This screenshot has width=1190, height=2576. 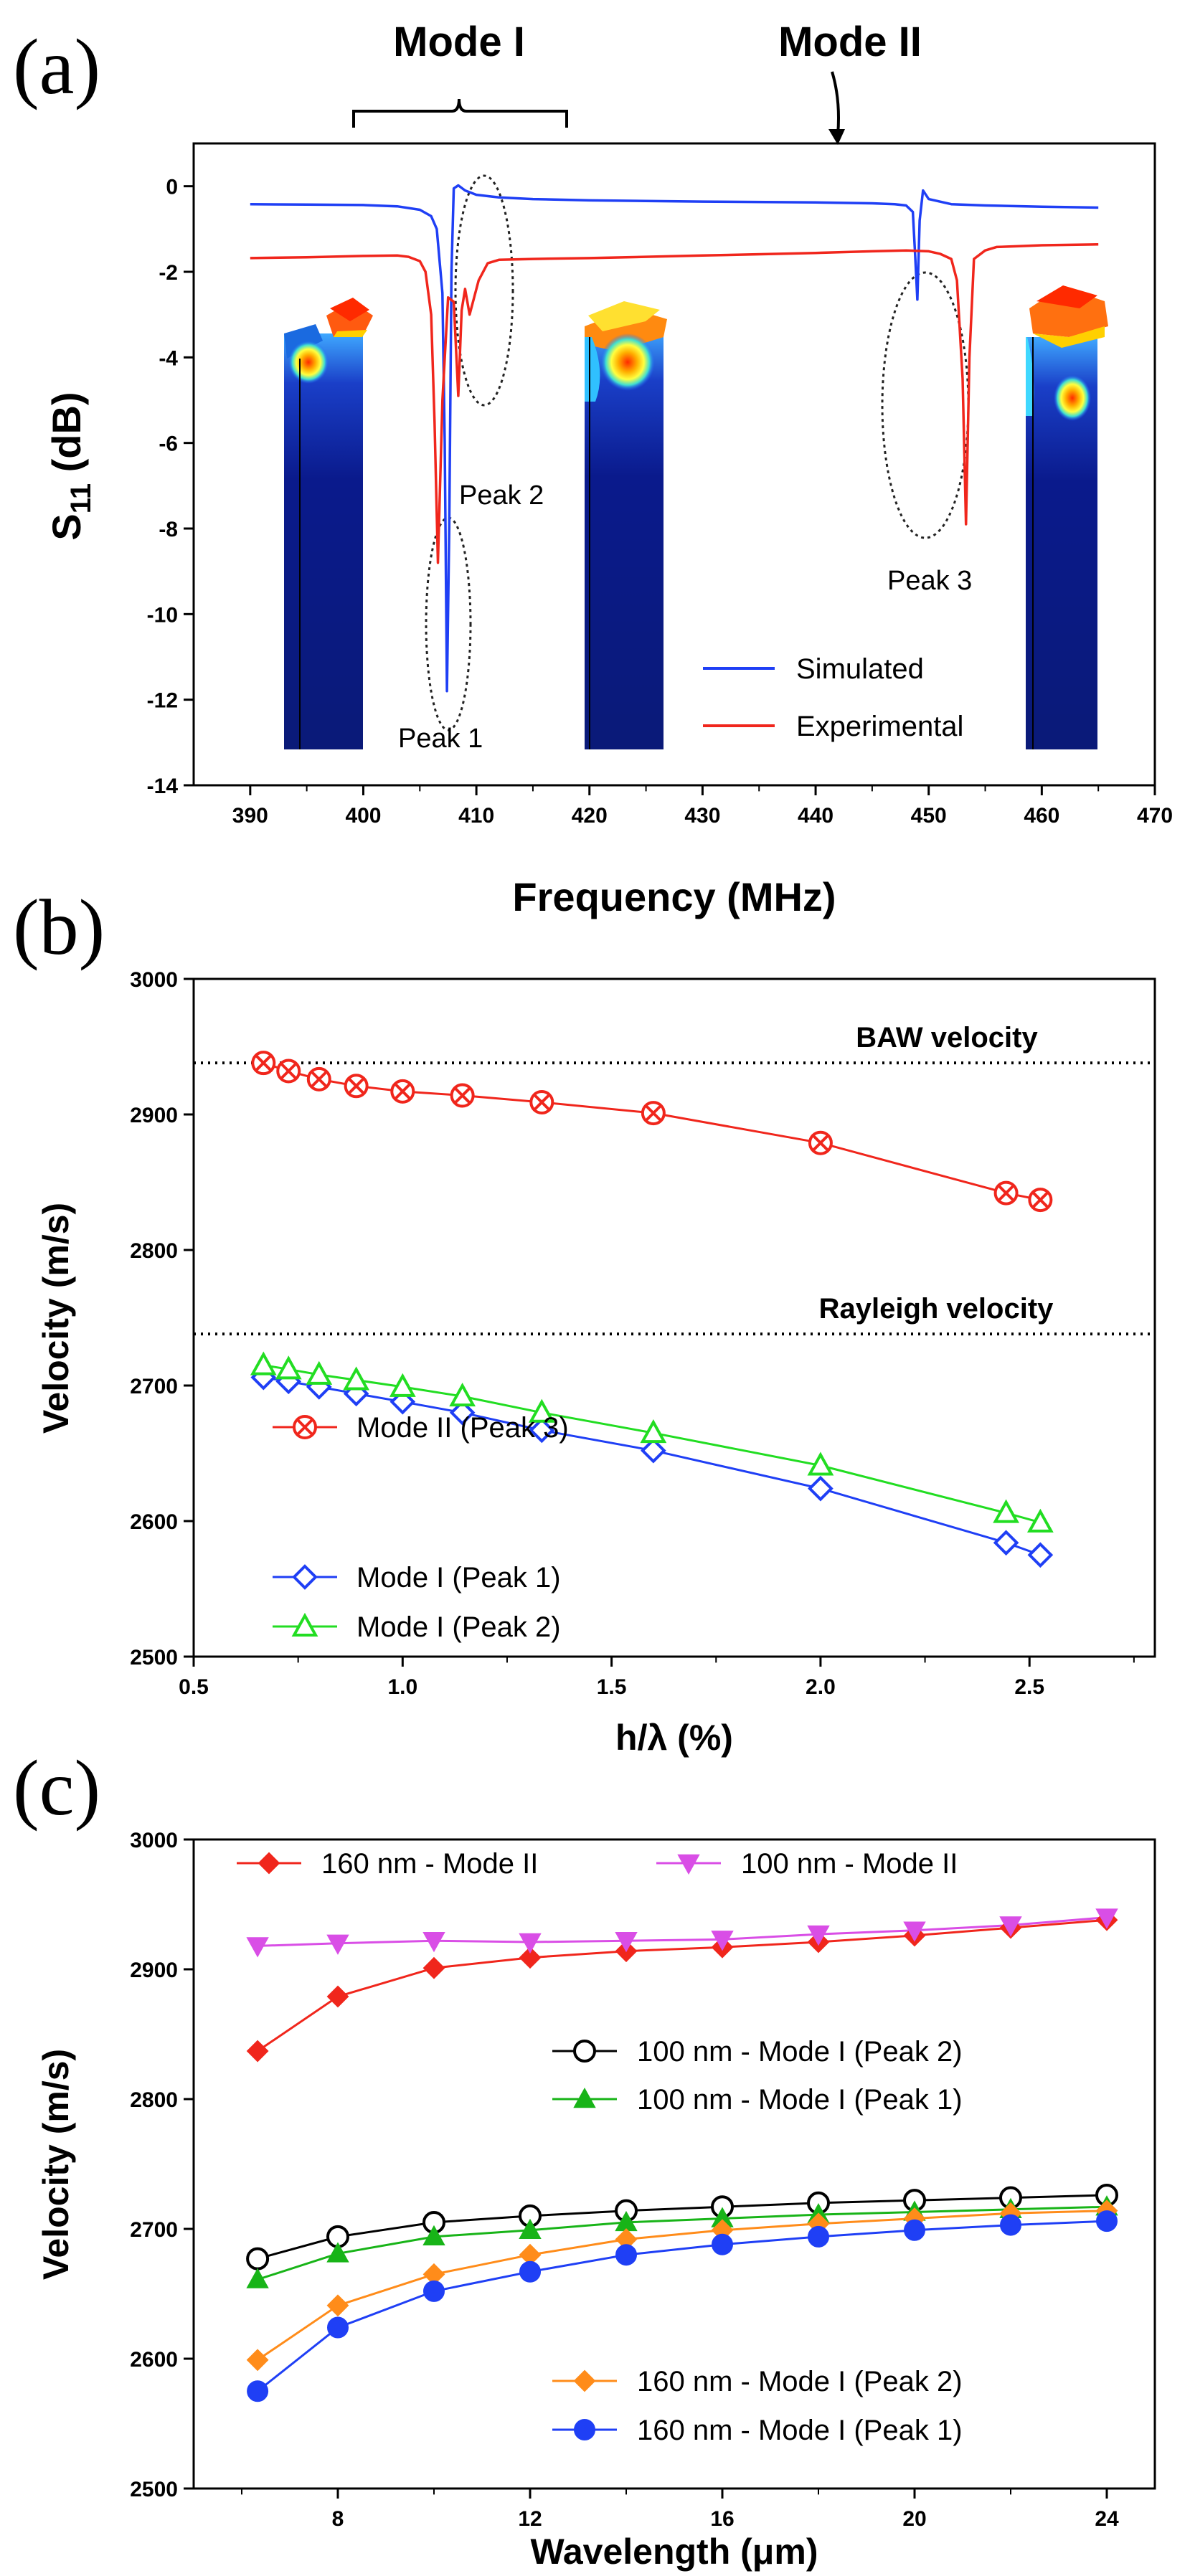 I want to click on x-tick-label: 390, so click(x=250, y=816).